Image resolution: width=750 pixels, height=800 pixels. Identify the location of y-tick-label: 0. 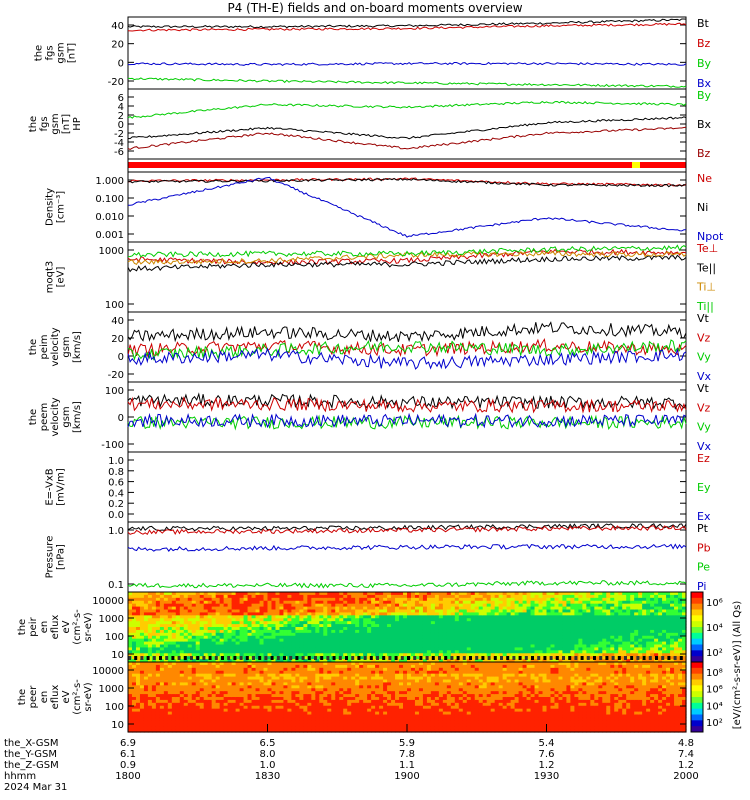
(121, 63).